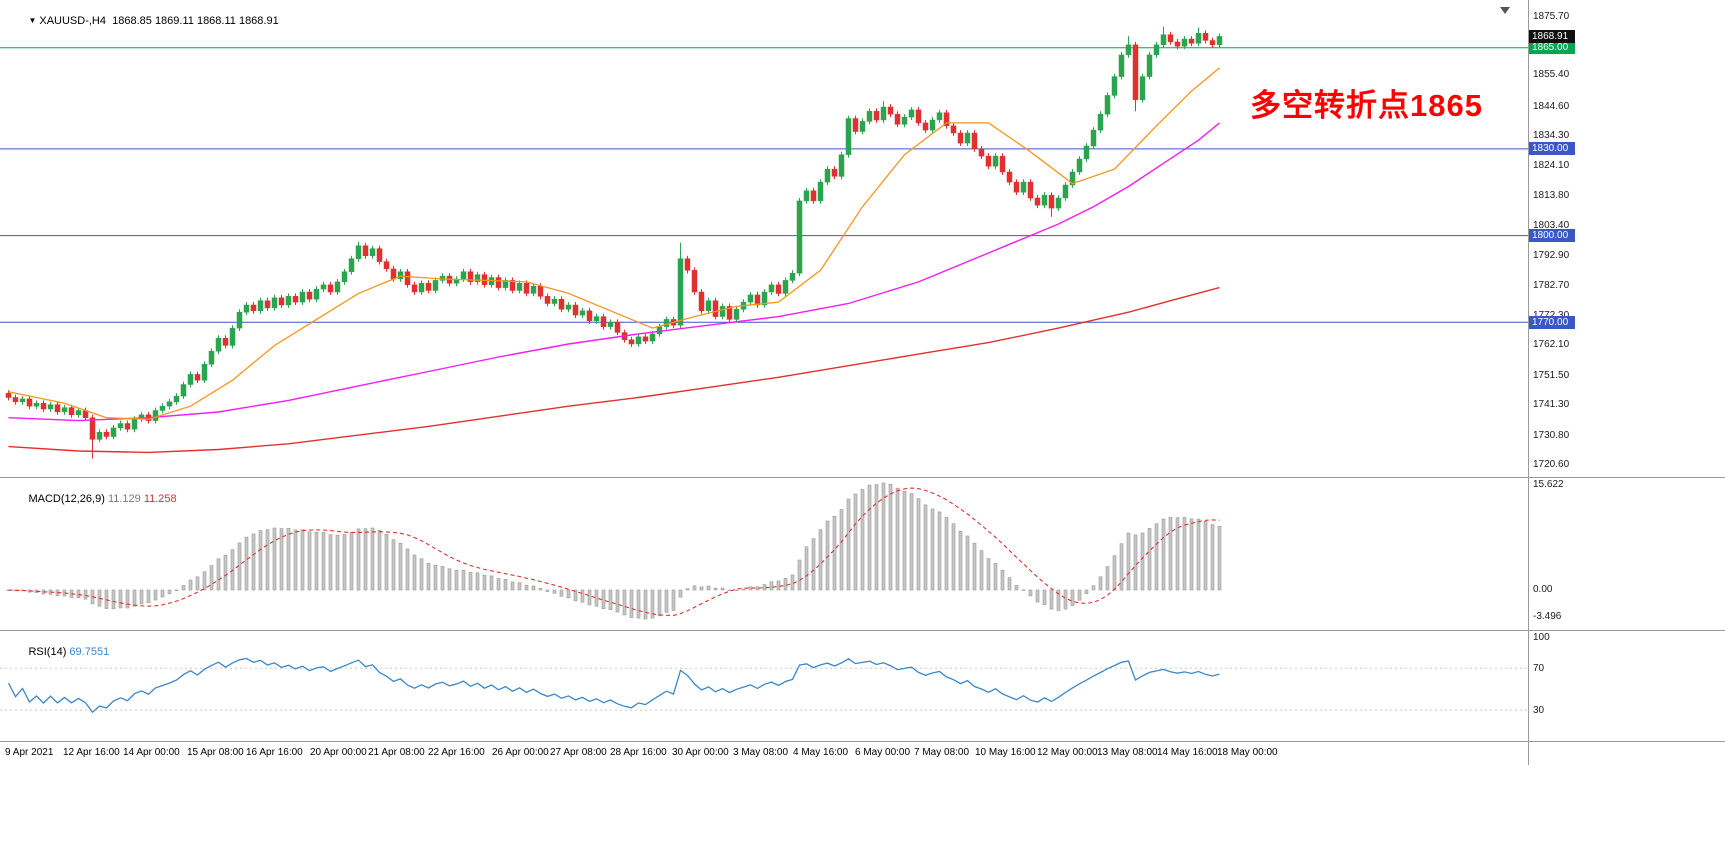 The image size is (1725, 841). Describe the element at coordinates (1548, 484) in the screenshot. I see `macd-scale-max: 15.622` at that location.